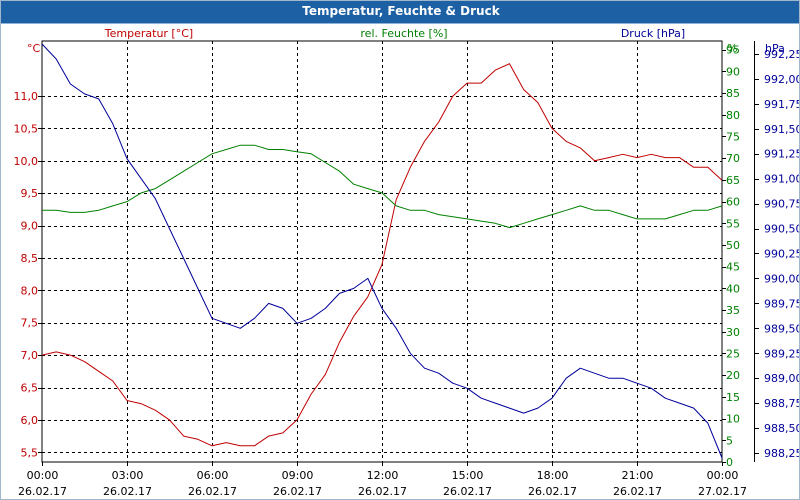  I want to click on chart-title: Temperatur, Feuchte & Druck, so click(401, 11).